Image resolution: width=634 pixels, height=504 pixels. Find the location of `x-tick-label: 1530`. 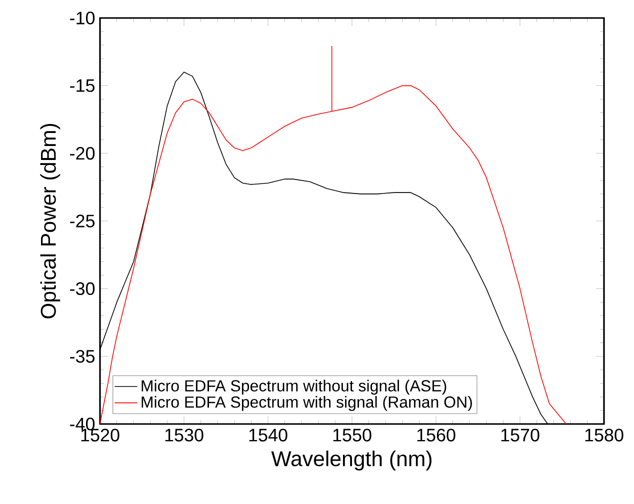

x-tick-label: 1530 is located at coordinates (184, 435).